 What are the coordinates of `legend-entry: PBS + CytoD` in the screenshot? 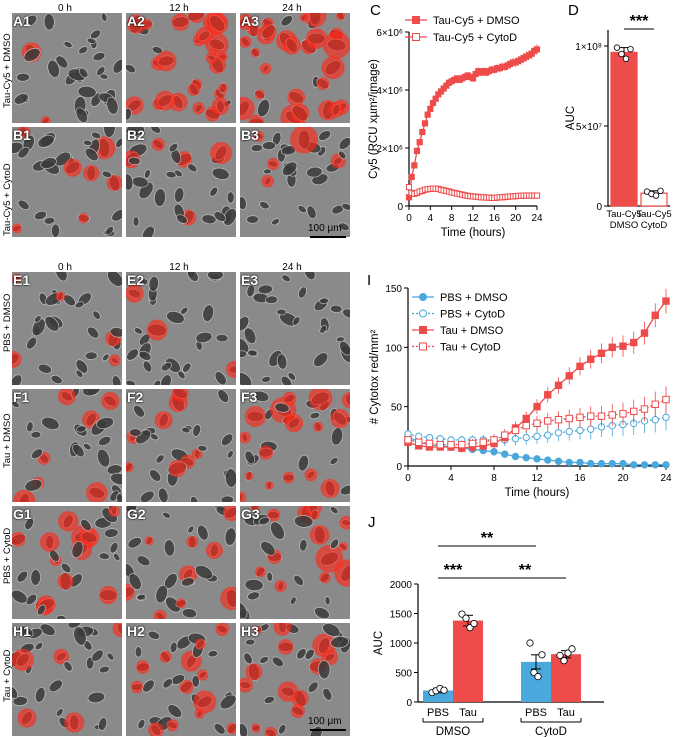 It's located at (458, 315).